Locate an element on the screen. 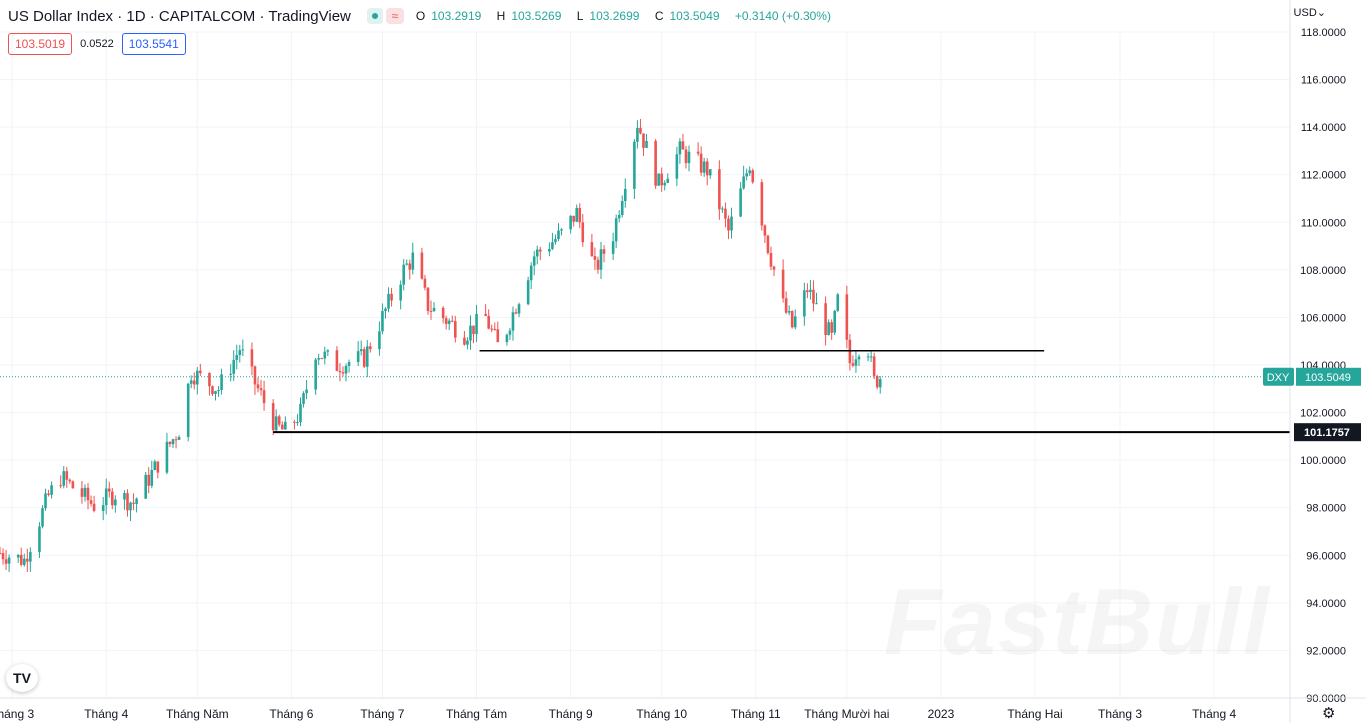  currency-selector: USD⌄ is located at coordinates (1309, 13).